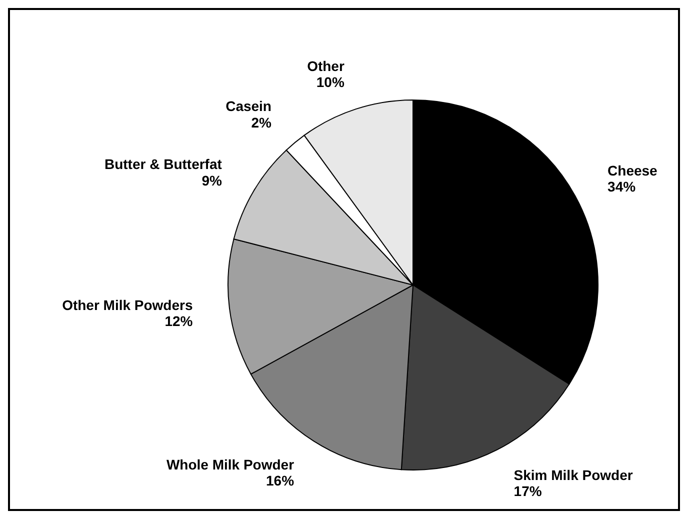 The image size is (689, 521). Describe the element at coordinates (212, 180) in the screenshot. I see `data-label: 9%` at that location.